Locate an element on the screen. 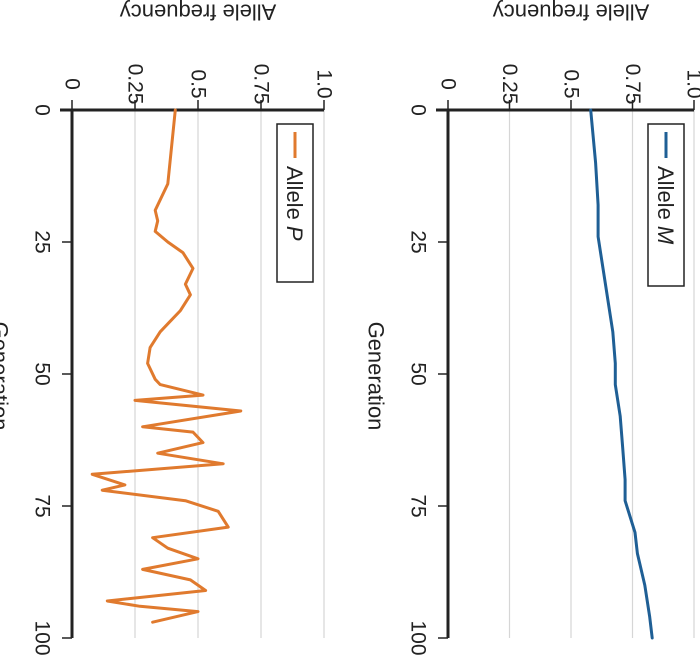  legend: Allele M is located at coordinates (666, 205).